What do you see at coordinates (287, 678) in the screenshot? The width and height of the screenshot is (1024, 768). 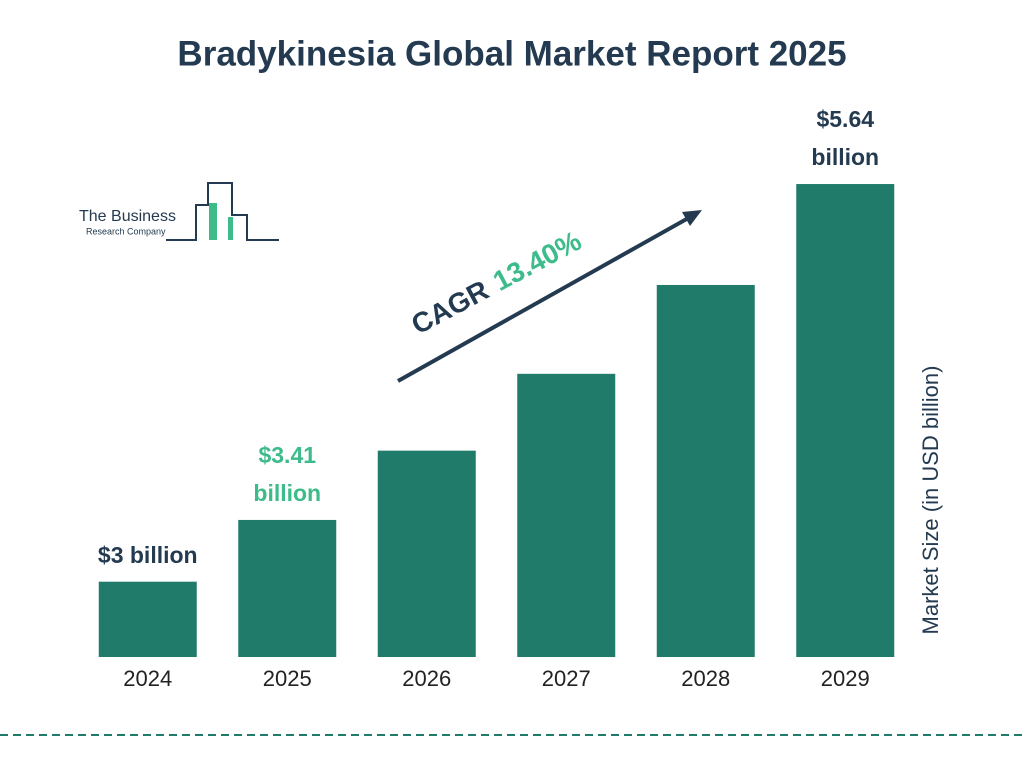 I see `x-tick-label: 2025` at bounding box center [287, 678].